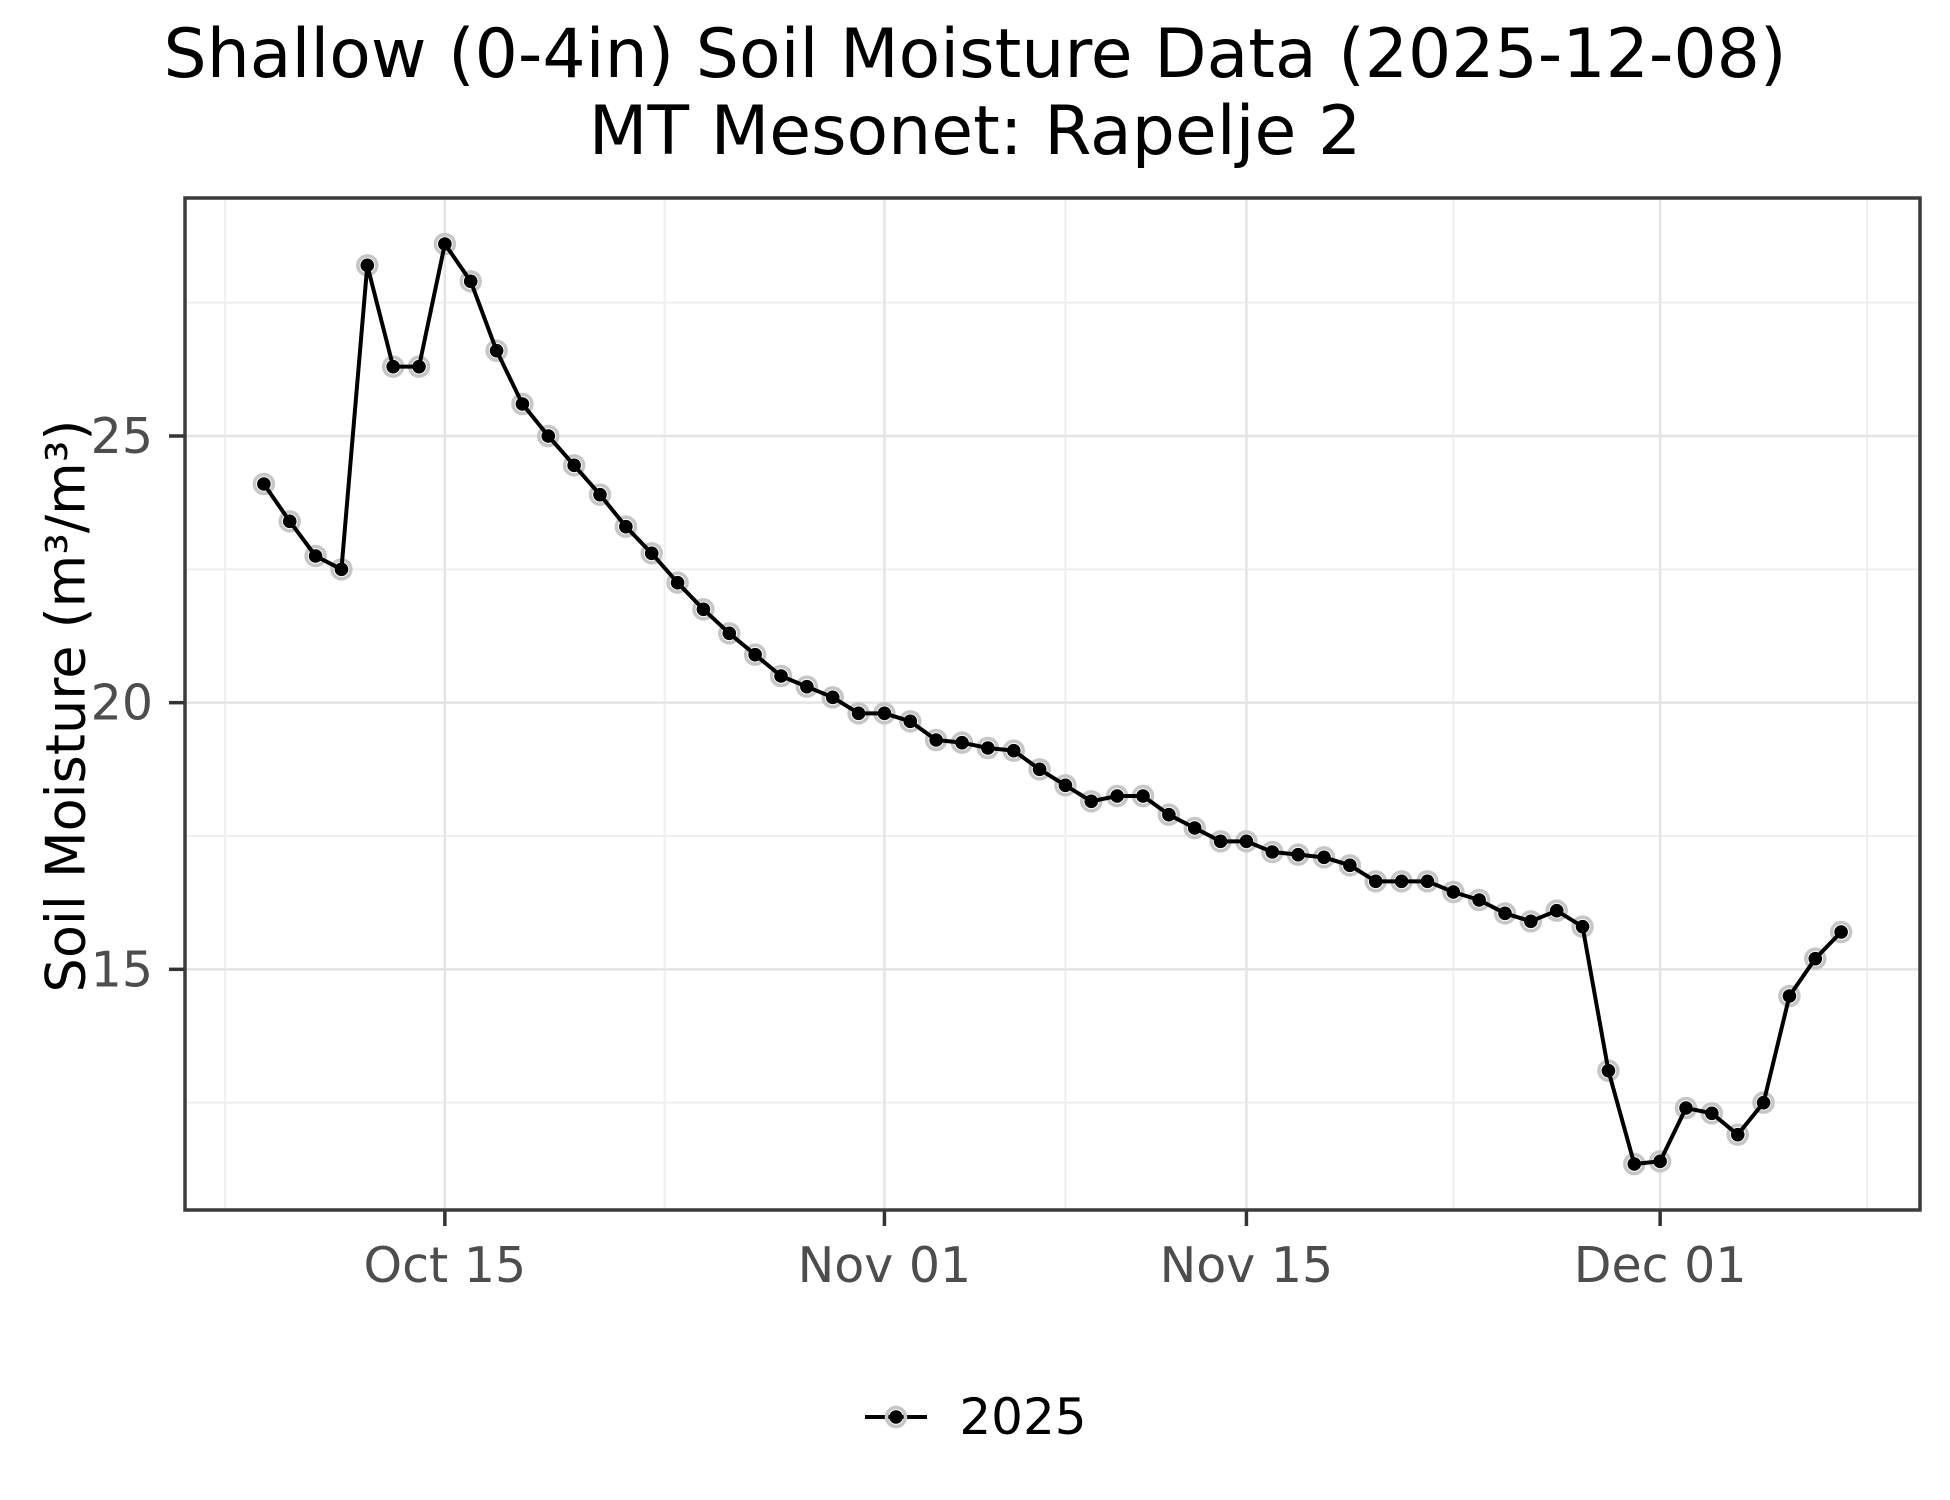  I want to click on x-tick-label: Dec 01, so click(1660, 1265).